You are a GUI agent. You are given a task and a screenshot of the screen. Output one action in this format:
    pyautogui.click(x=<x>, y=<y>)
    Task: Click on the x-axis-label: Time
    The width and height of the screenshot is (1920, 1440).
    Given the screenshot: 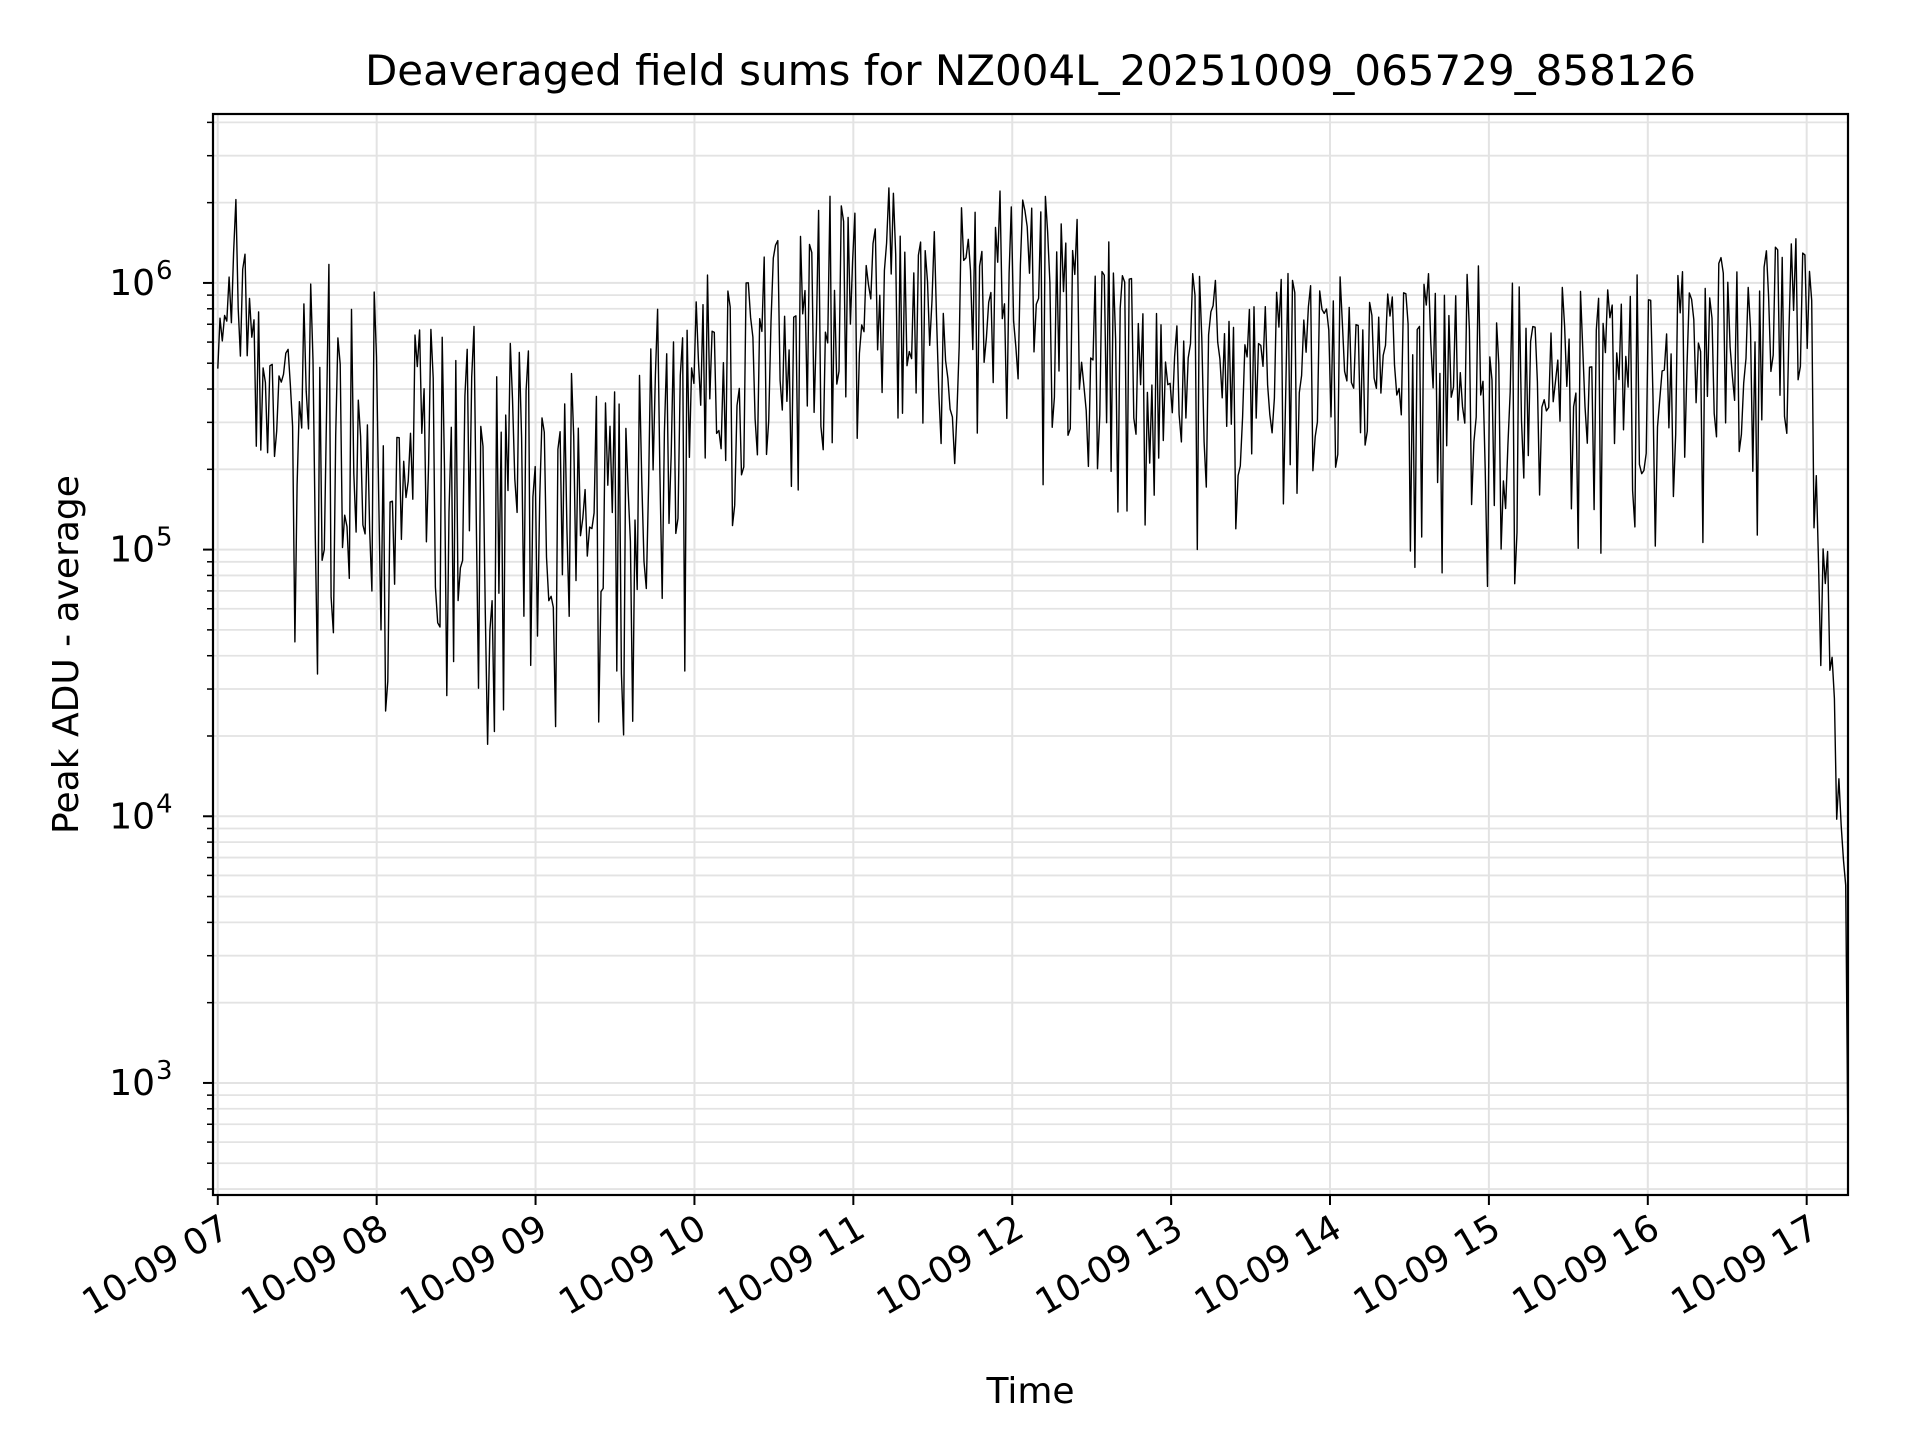 What is the action you would take?
    pyautogui.click(x=1029, y=1391)
    